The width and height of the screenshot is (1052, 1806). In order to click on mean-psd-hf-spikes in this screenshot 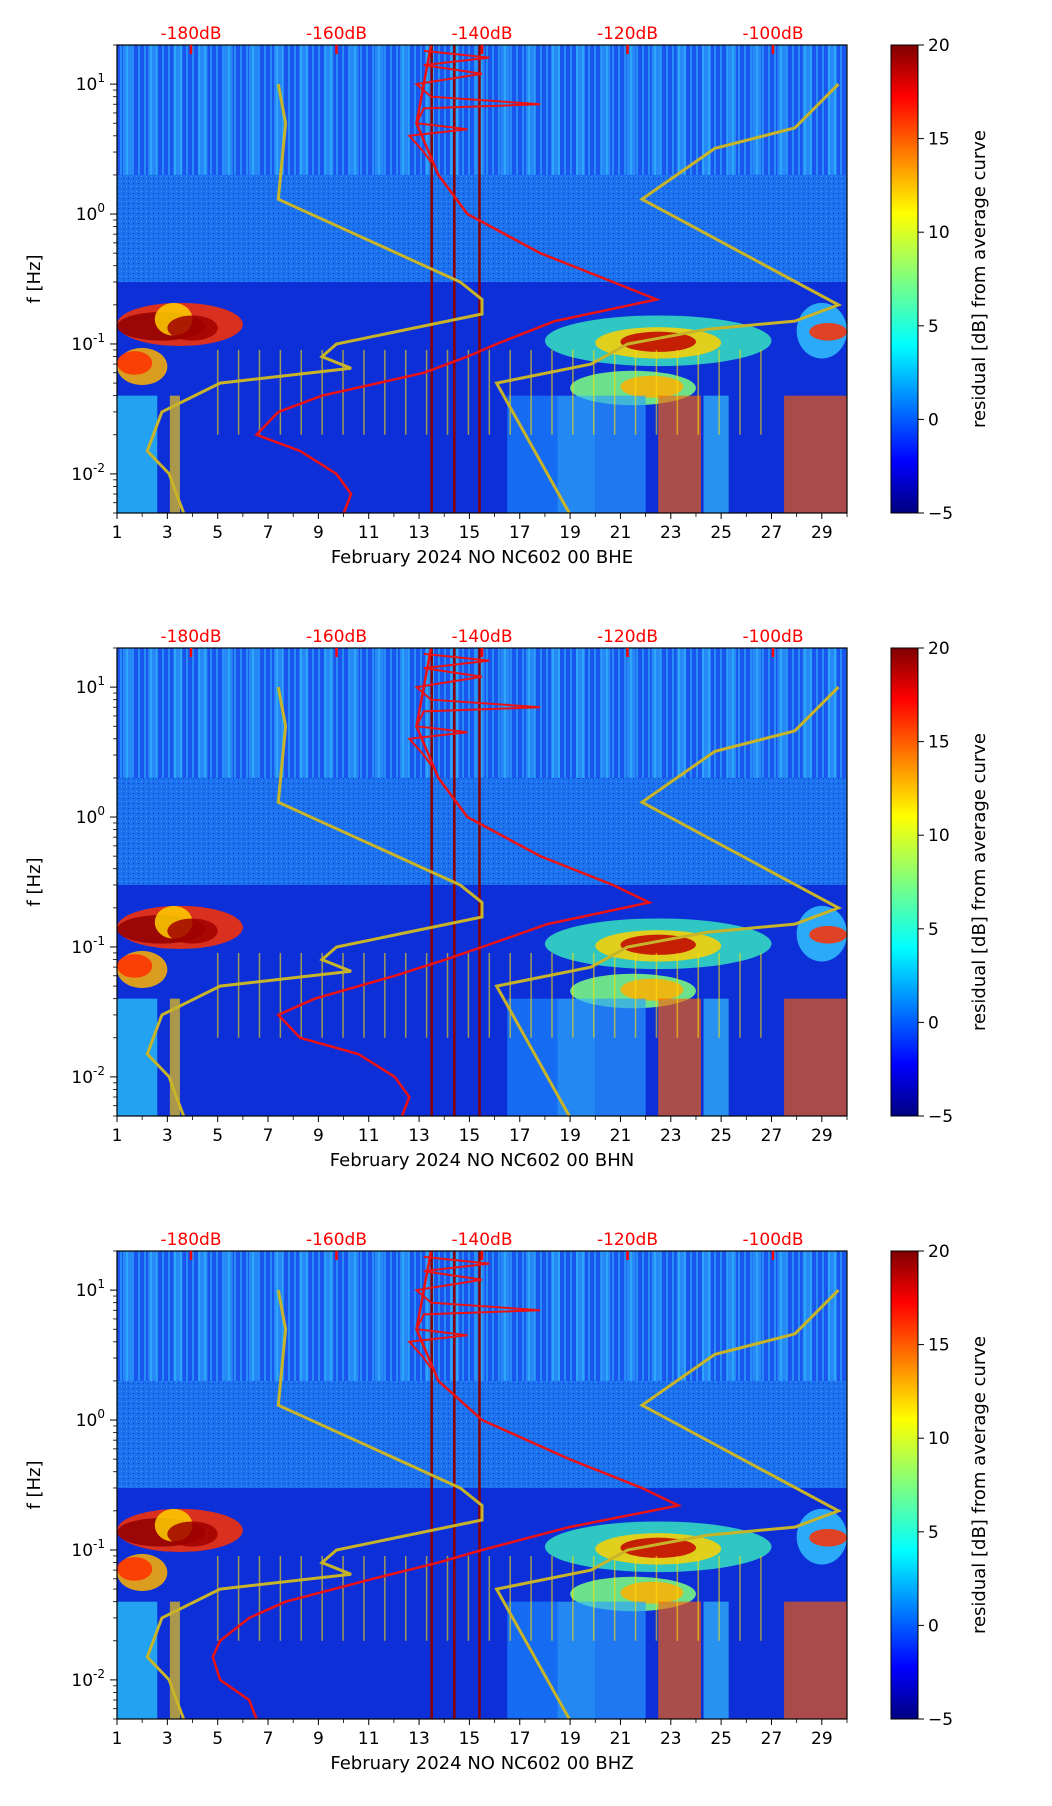, I will do `click(474, 106)`.